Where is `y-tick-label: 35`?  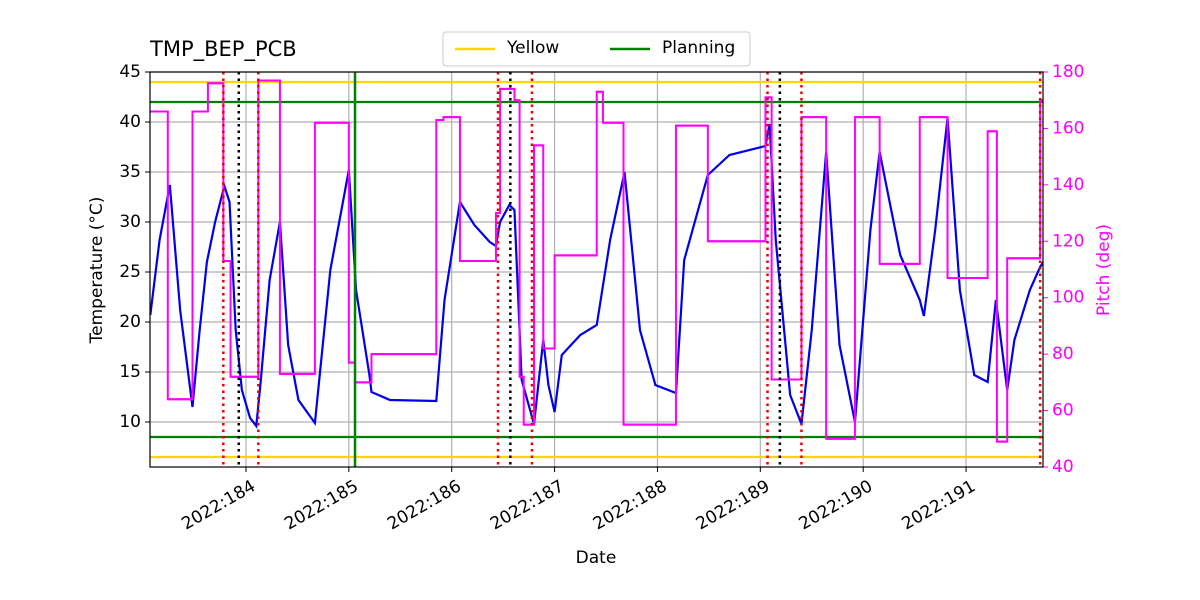 y-tick-label: 35 is located at coordinates (130, 172).